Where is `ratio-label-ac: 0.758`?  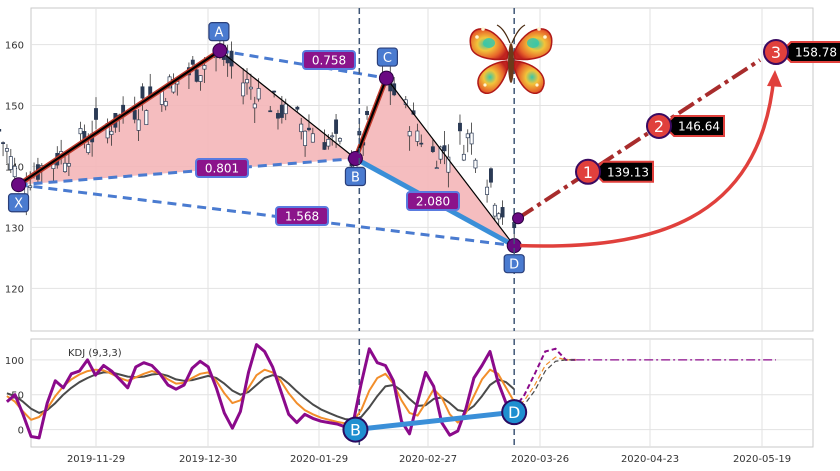
ratio-label-ac: 0.758 is located at coordinates (329, 60).